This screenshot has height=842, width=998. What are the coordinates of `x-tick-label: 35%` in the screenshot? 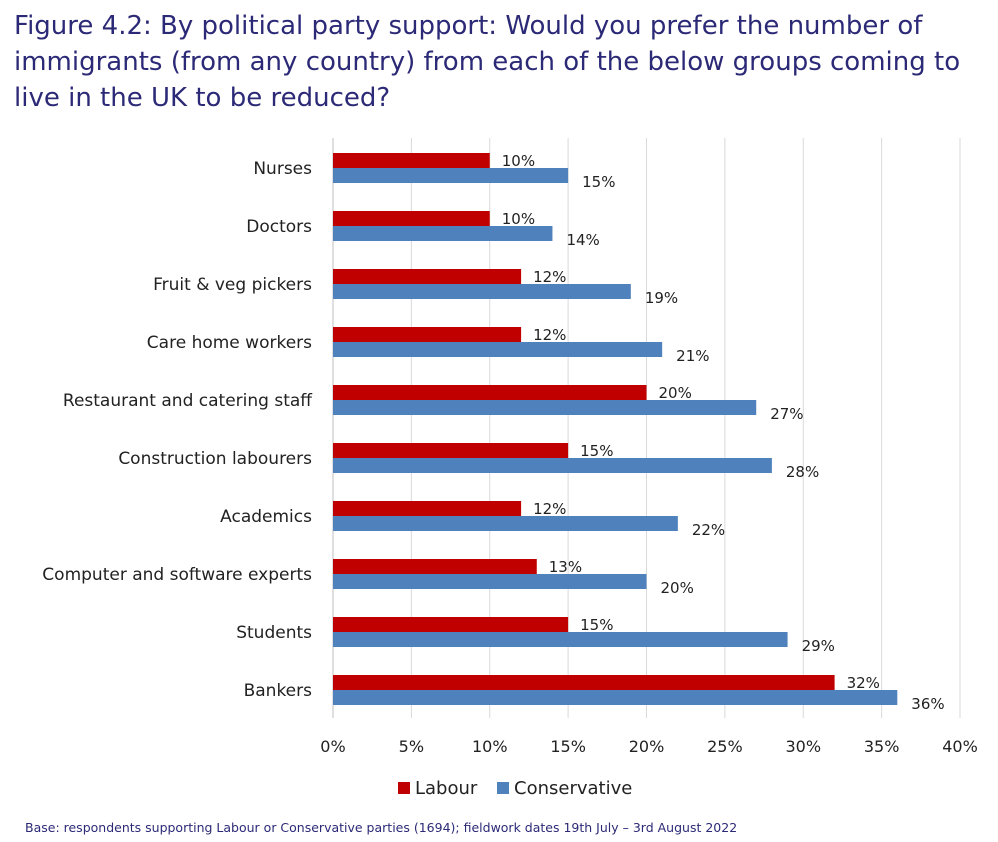 It's located at (882, 746).